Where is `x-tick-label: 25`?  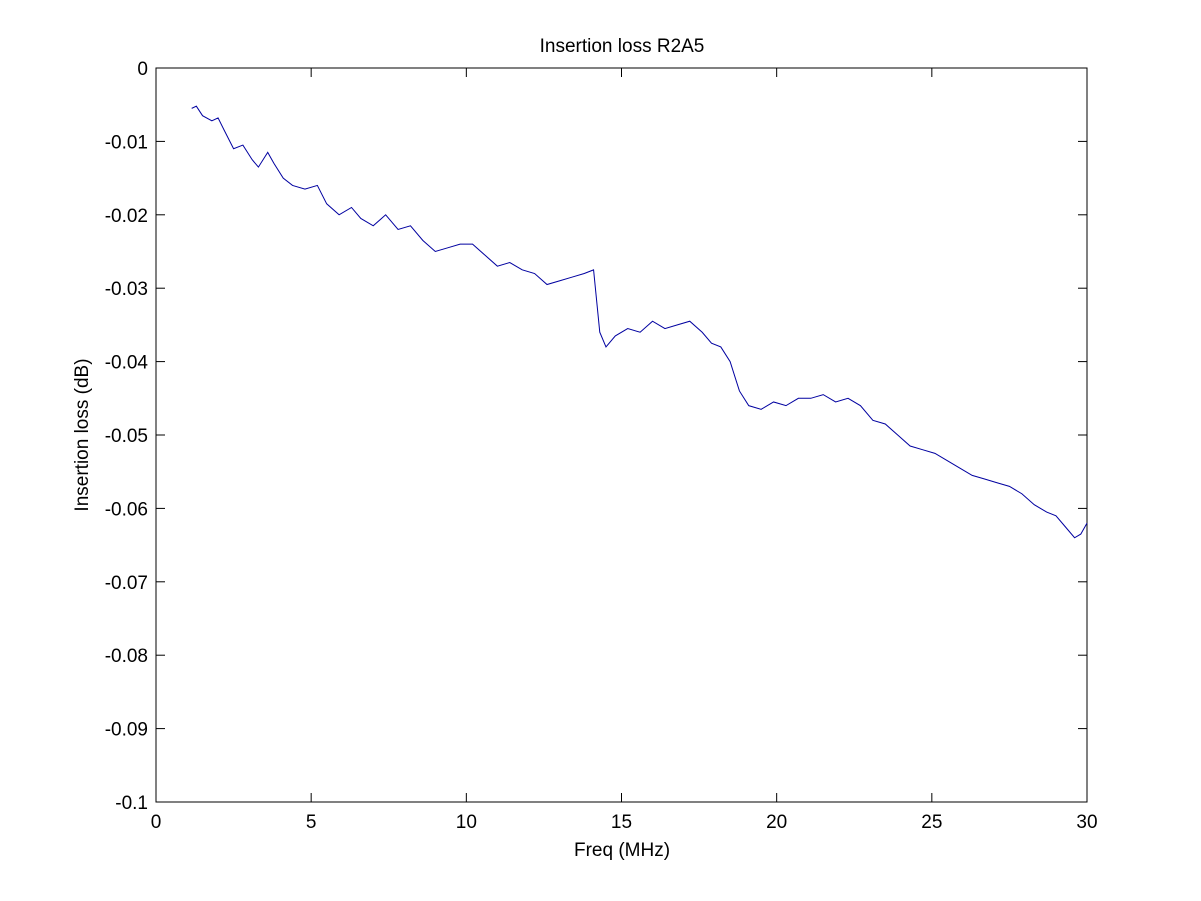 x-tick-label: 25 is located at coordinates (931, 822).